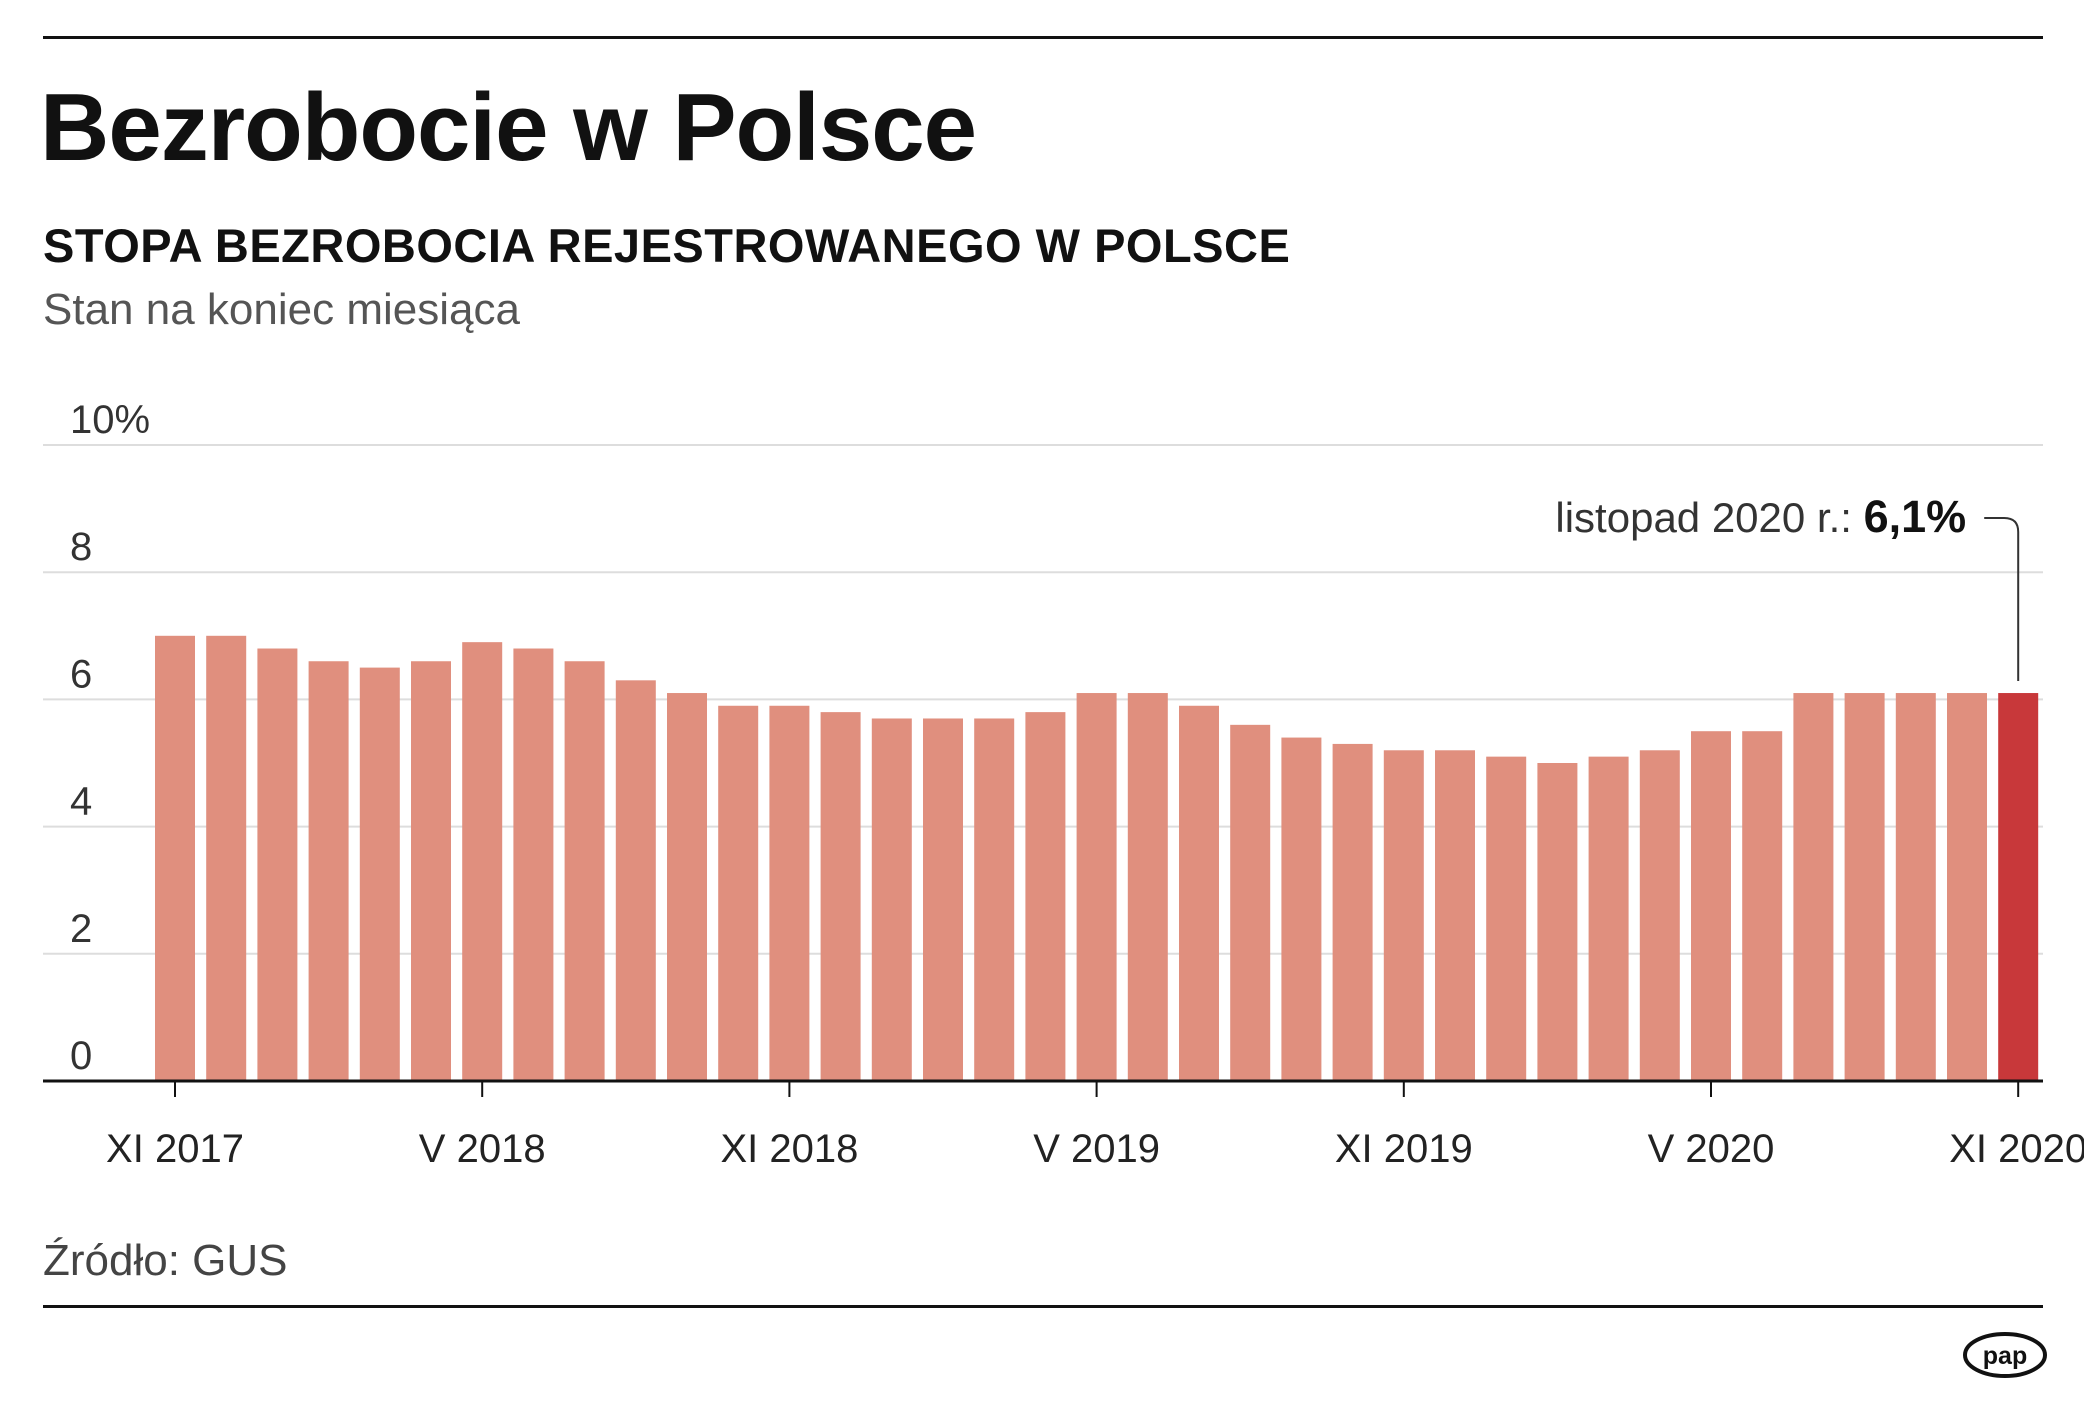 This screenshot has width=2084, height=1418. I want to click on bottom-rule, so click(1043, 1306).